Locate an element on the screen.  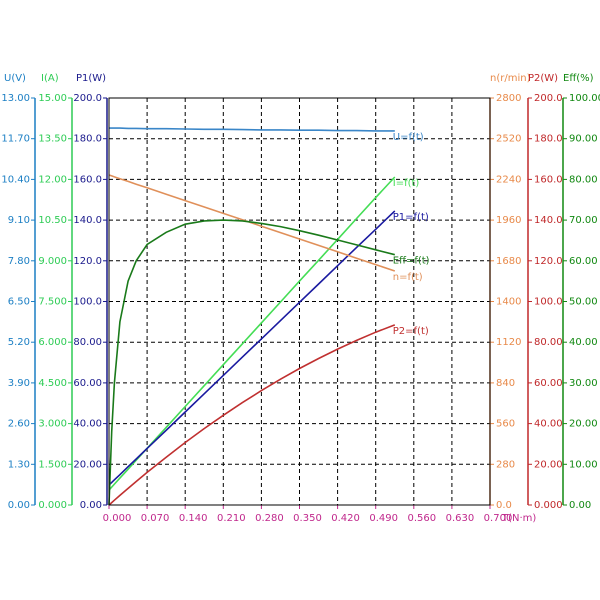
y-tick-label: 7.500 is located at coordinates (52, 302).